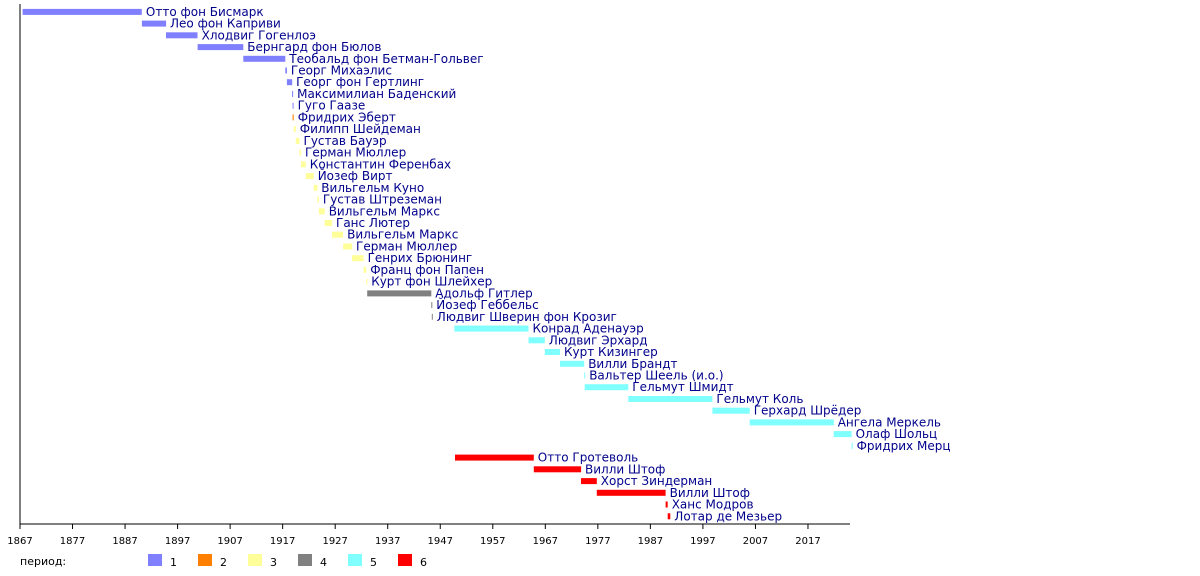 This screenshot has width=1200, height=576. I want to click on legend-title: период:, so click(43, 561).